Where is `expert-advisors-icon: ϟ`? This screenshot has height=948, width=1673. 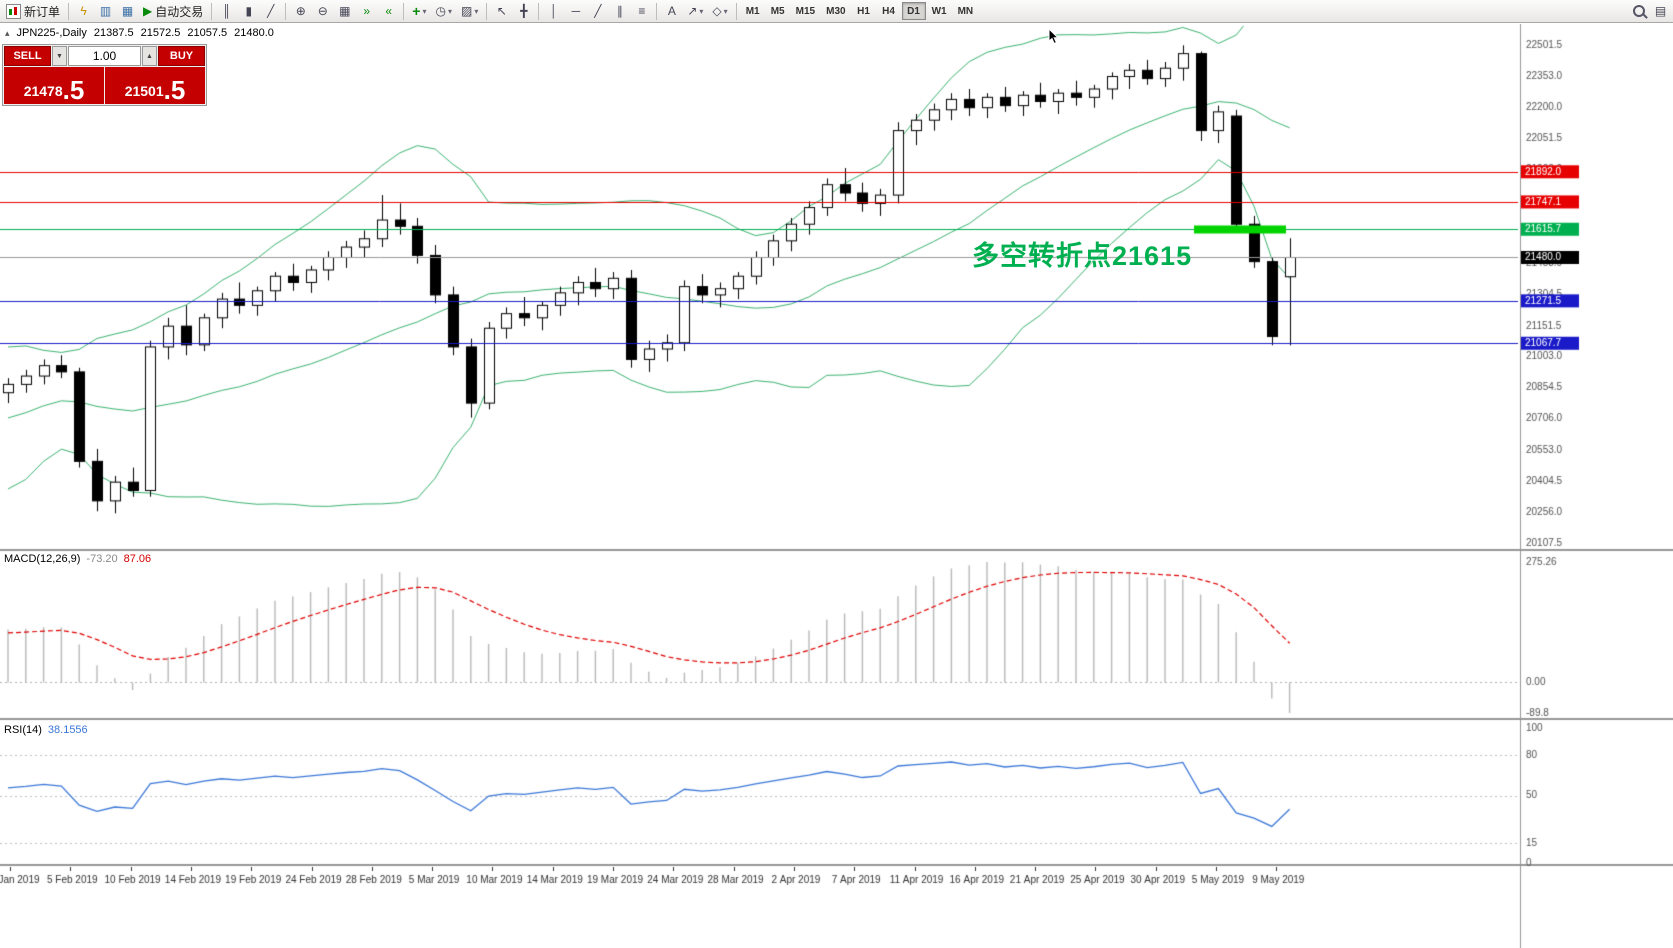 expert-advisors-icon: ϟ is located at coordinates (83, 11).